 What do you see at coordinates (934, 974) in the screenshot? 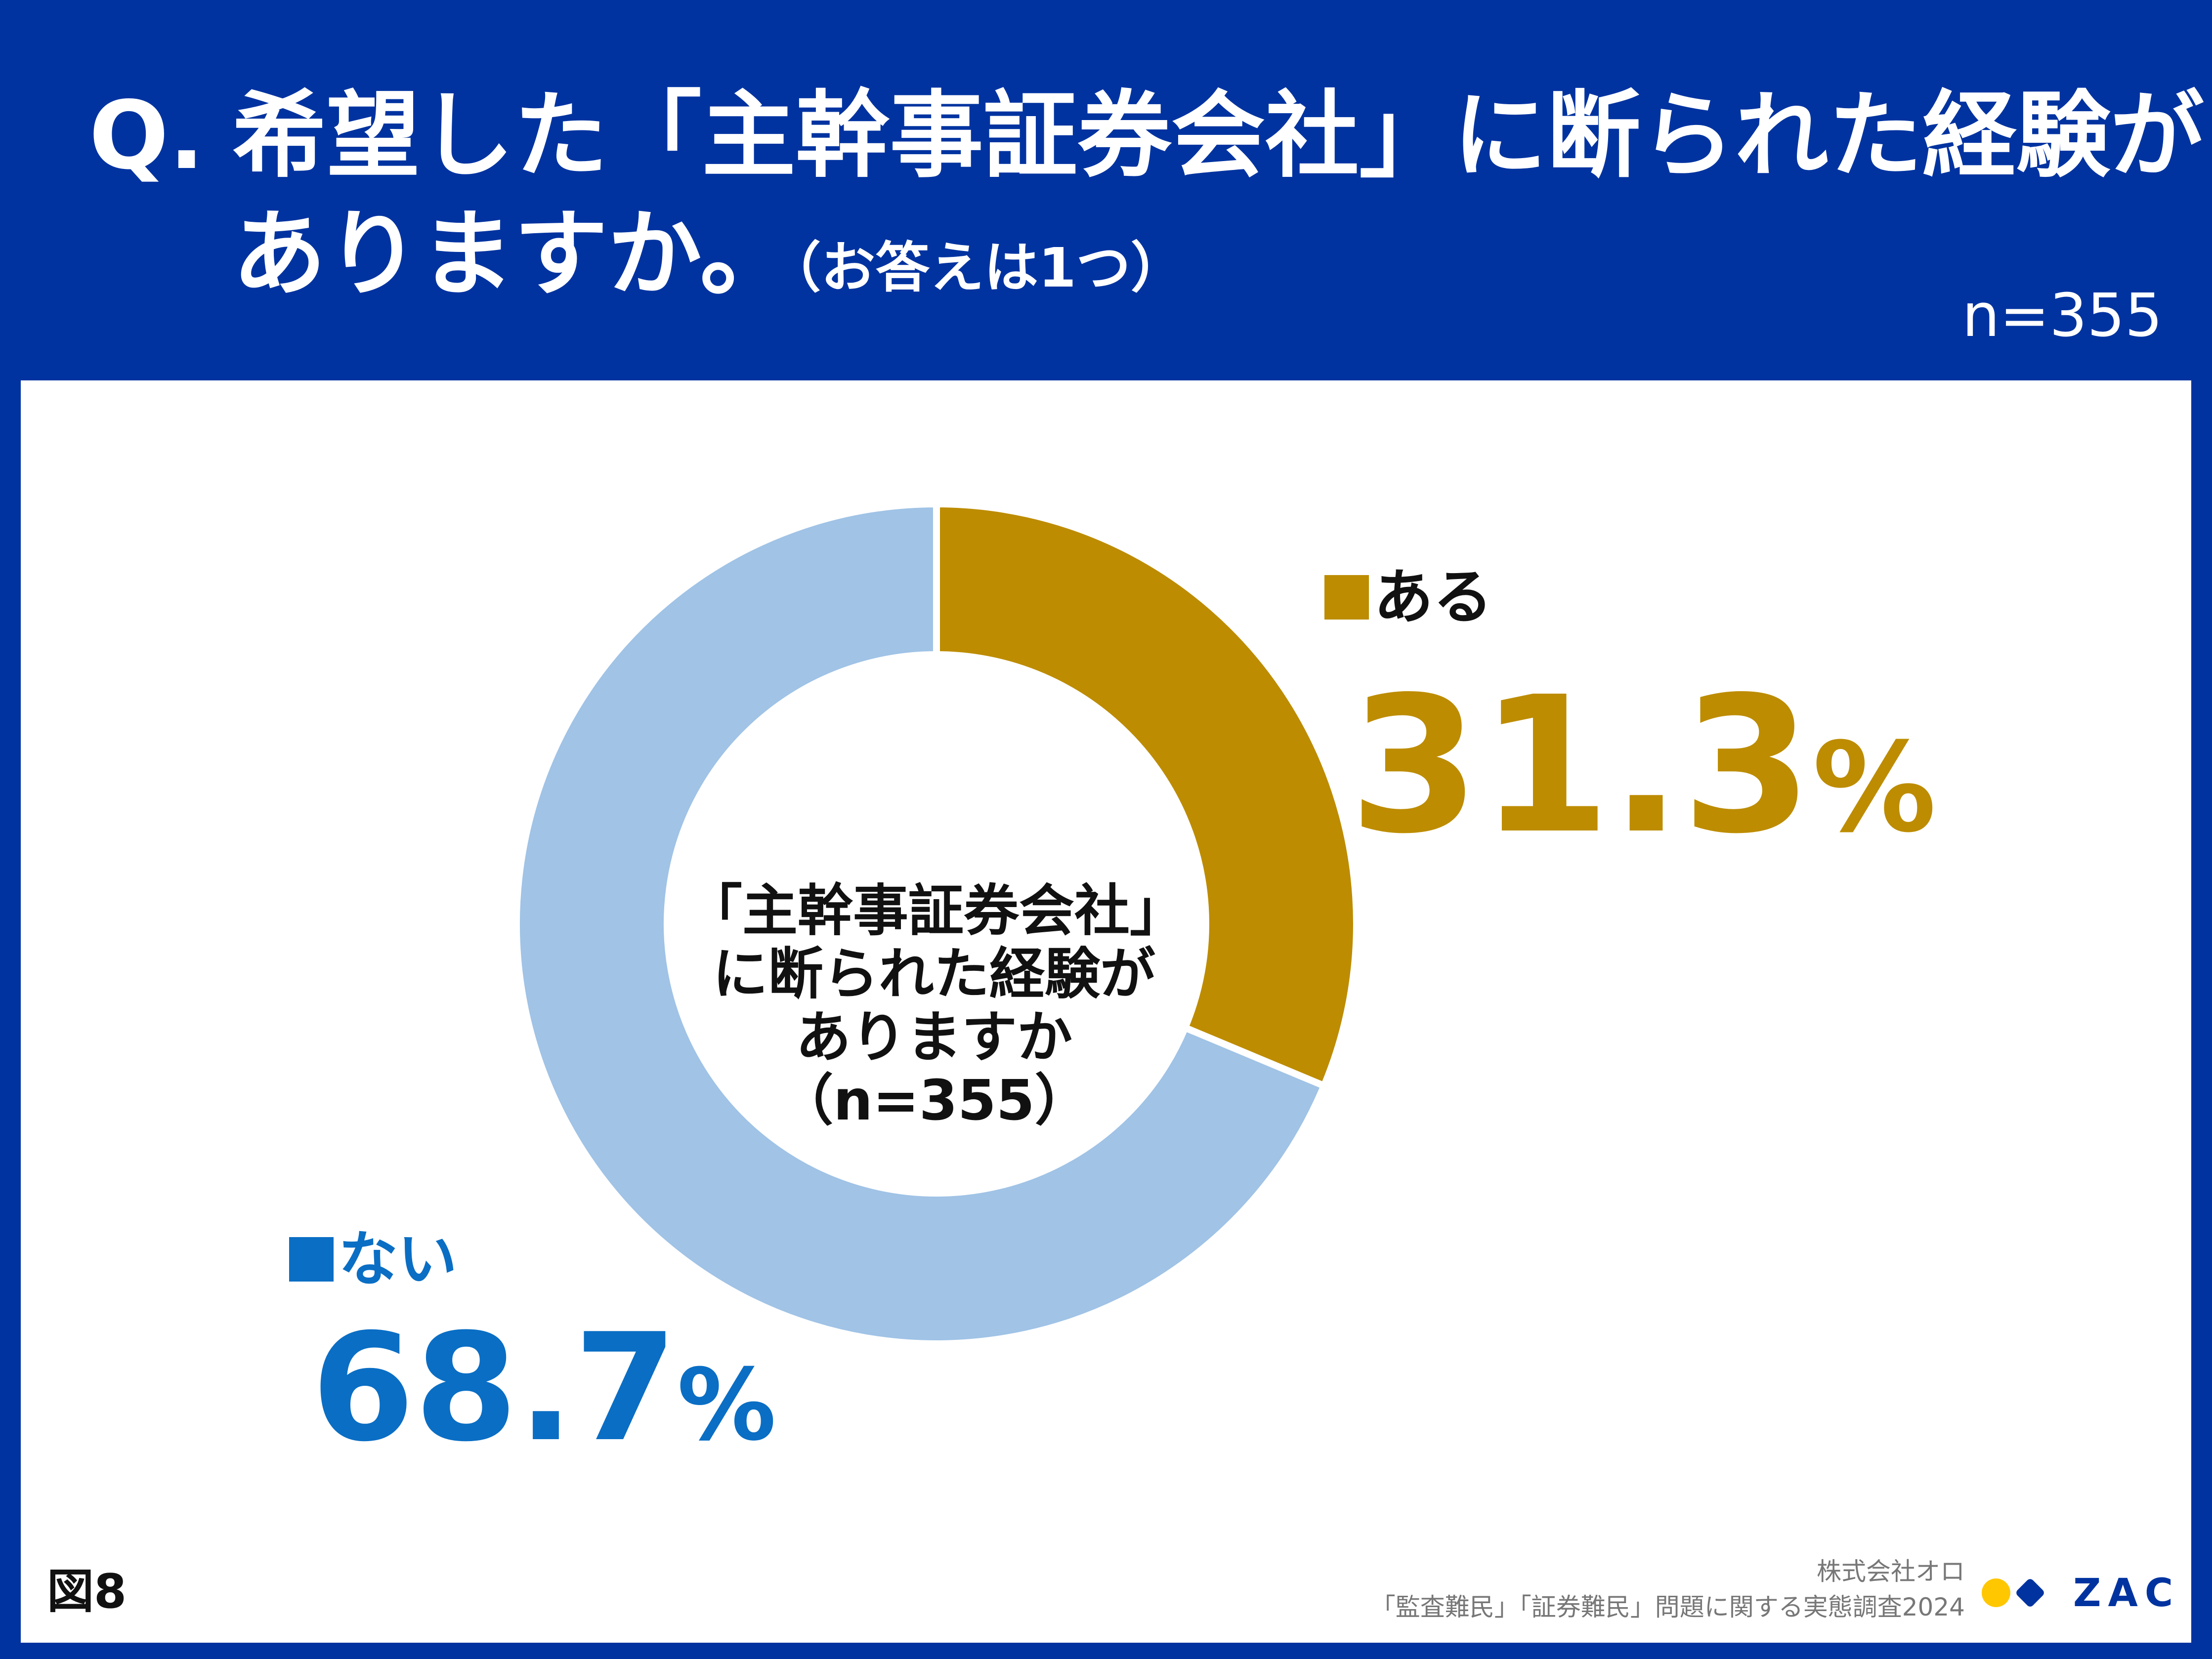
I see `center-label-line-2: に断られた経験が` at bounding box center [934, 974].